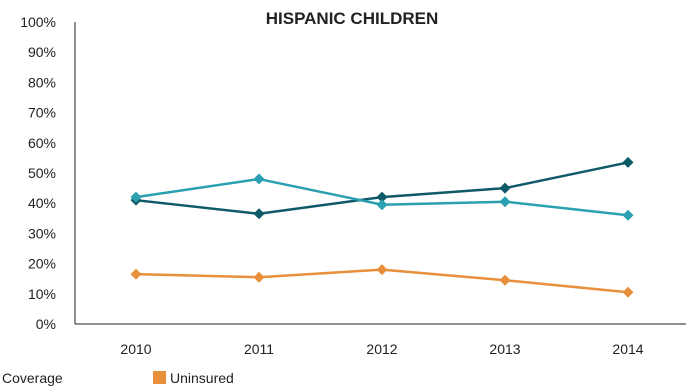 The width and height of the screenshot is (696, 387). Describe the element at coordinates (504, 349) in the screenshot. I see `x-tick-label: 2013` at that location.